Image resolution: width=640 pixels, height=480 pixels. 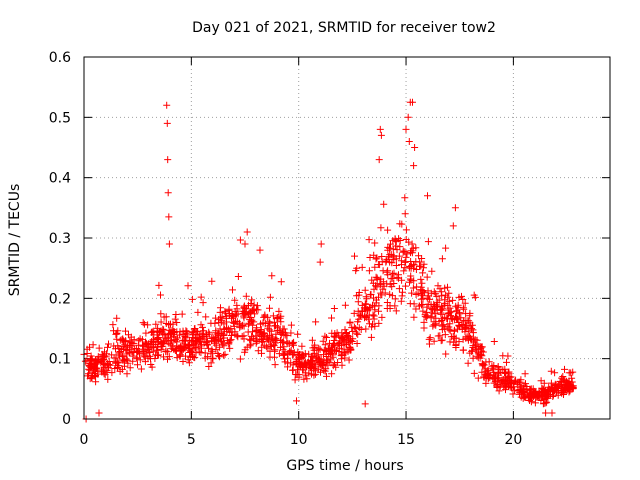 What do you see at coordinates (299, 440) in the screenshot?
I see `x-tick-label: 10` at bounding box center [299, 440].